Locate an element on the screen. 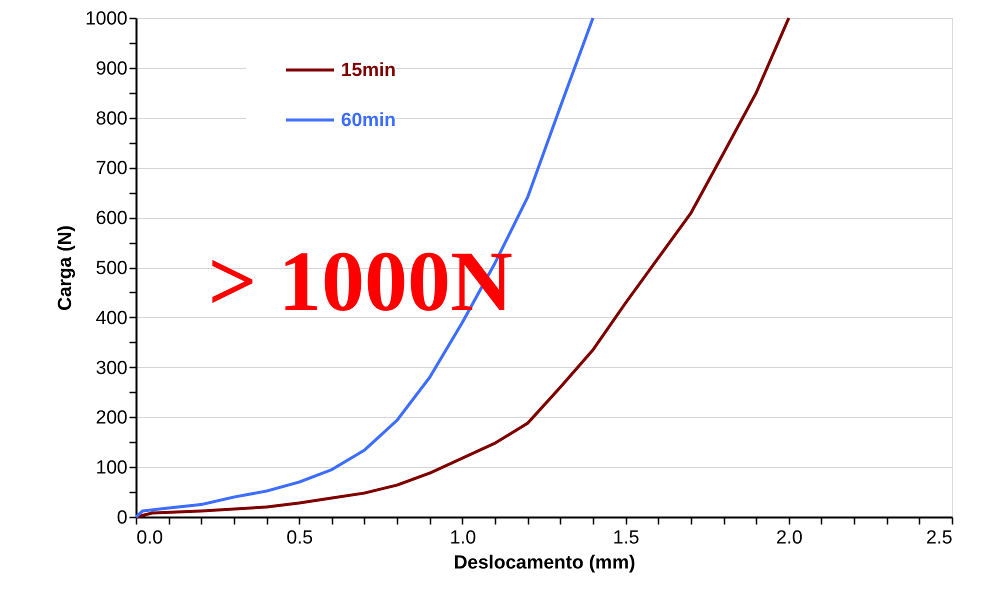 Image resolution: width=985 pixels, height=609 pixels. x-tick-label: 1.0 is located at coordinates (463, 538).